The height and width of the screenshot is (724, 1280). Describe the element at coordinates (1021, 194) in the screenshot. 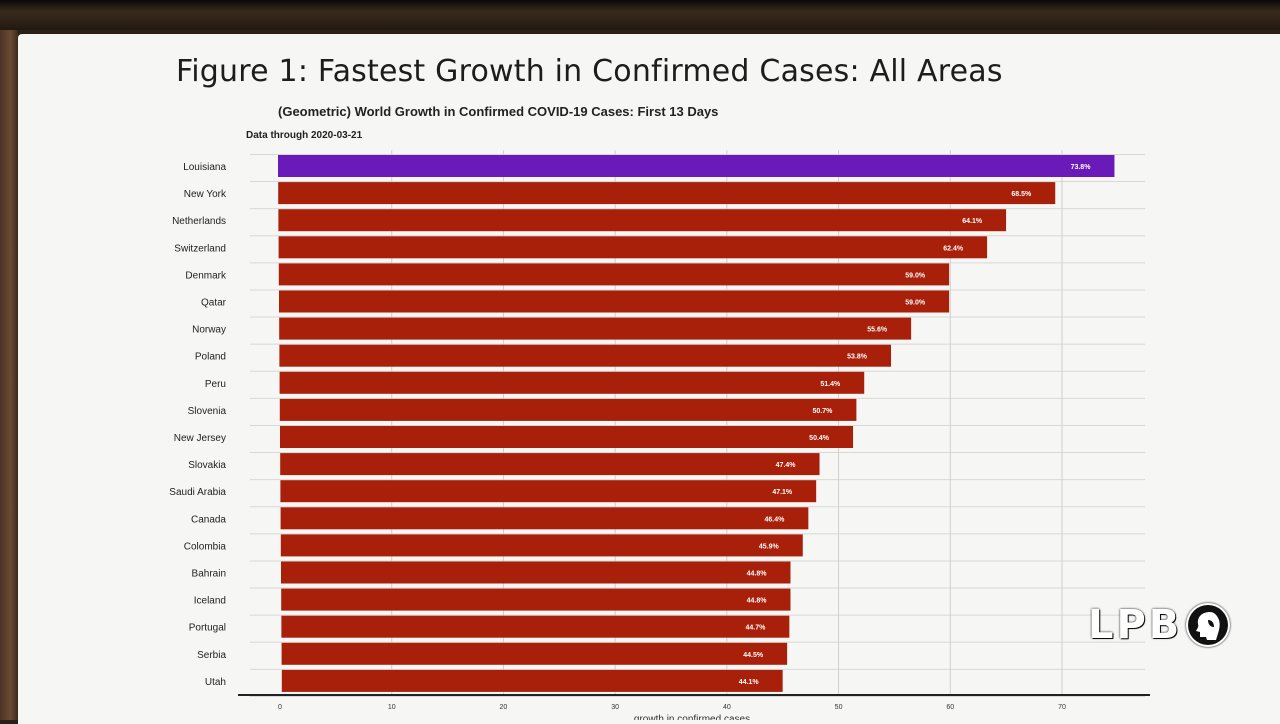

I see `value-label: 68.5%` at that location.